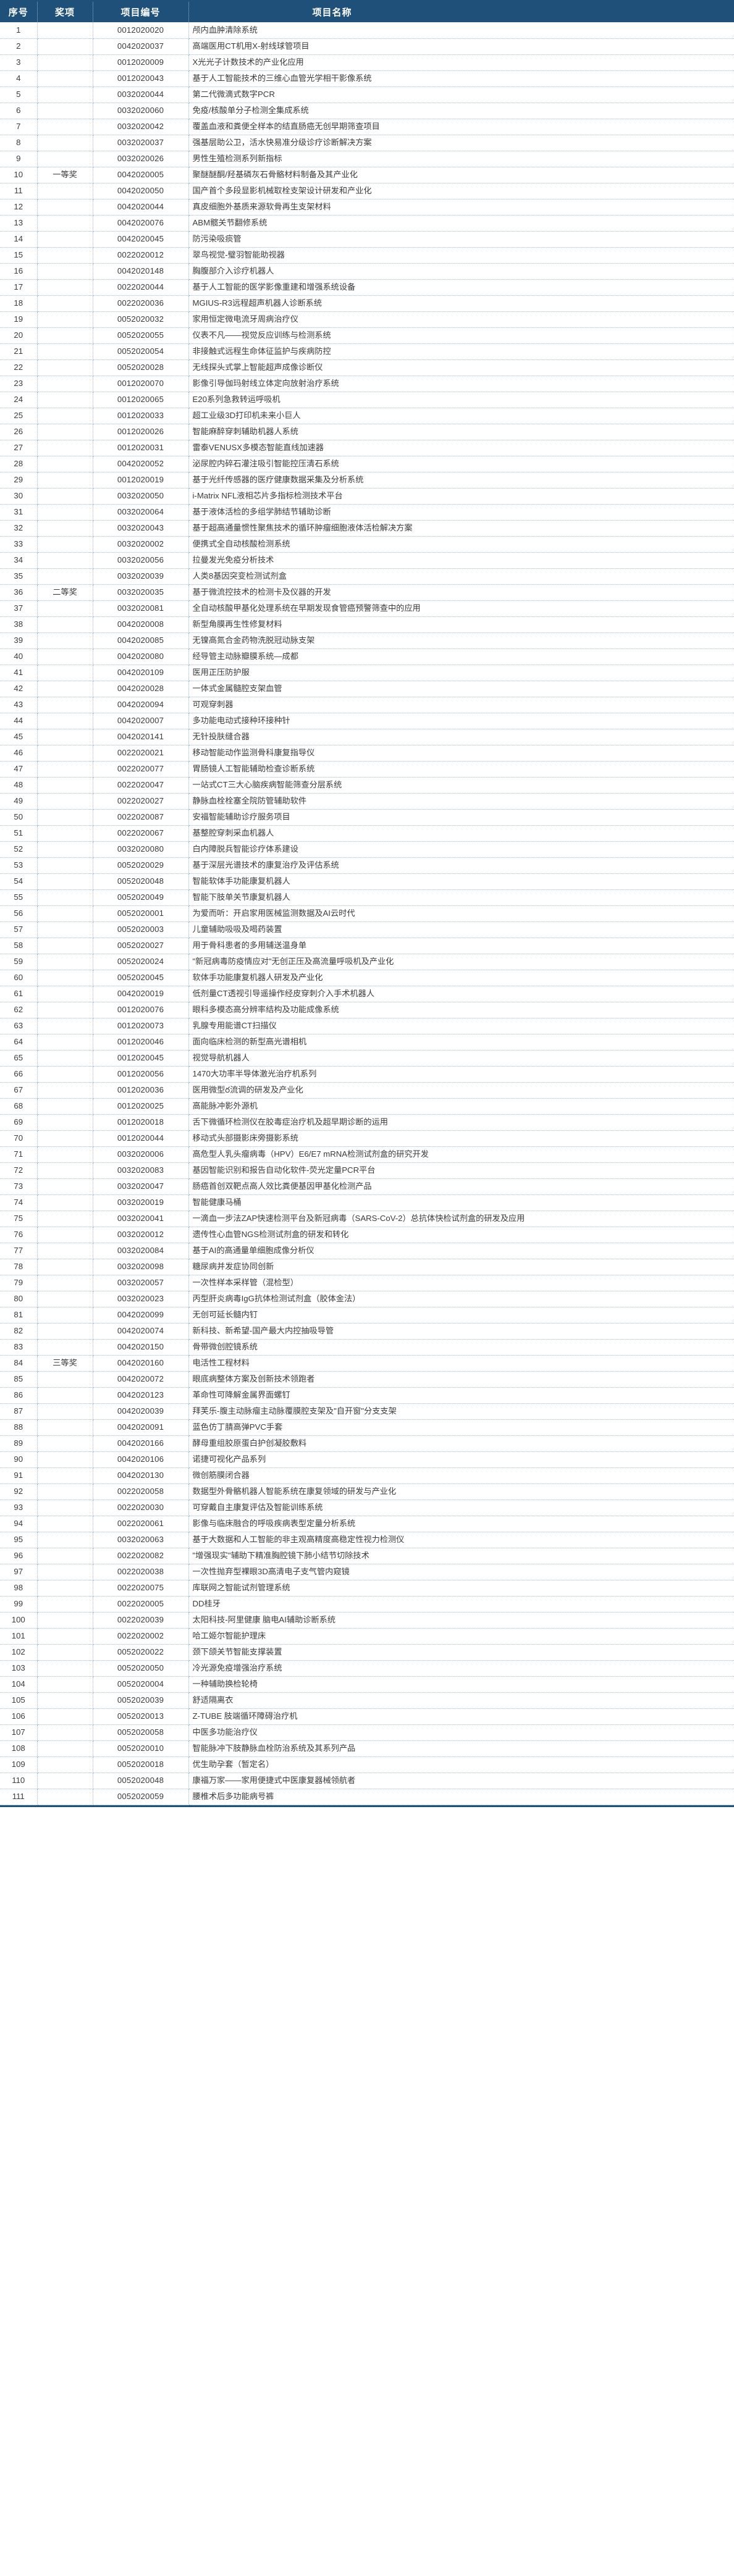  What do you see at coordinates (461, 1412) in the screenshot?
I see `cell-project-name: 拜芙乐-腹主动脉瘤主动脉覆膜腔支架及"自开窗"分支支架` at bounding box center [461, 1412].